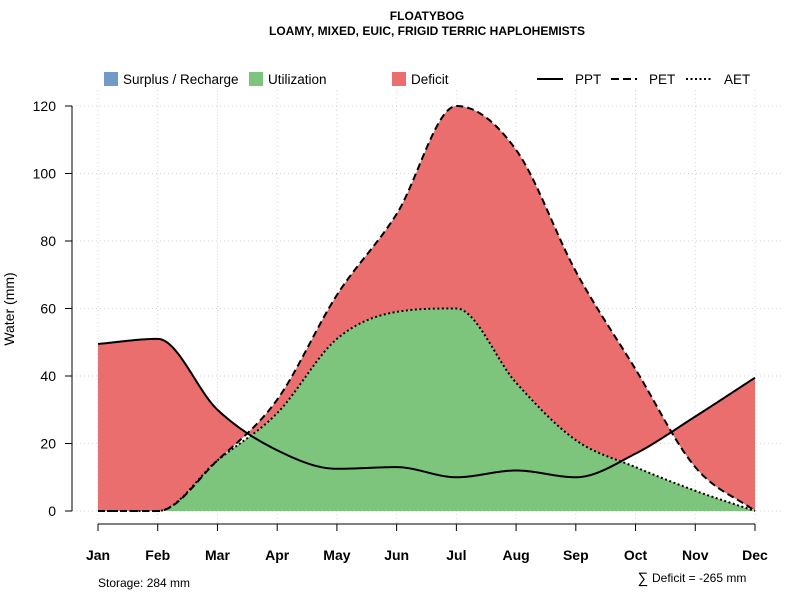 This screenshot has height=600, width=800. What do you see at coordinates (48, 376) in the screenshot?
I see `y-tick-label: 40` at bounding box center [48, 376].